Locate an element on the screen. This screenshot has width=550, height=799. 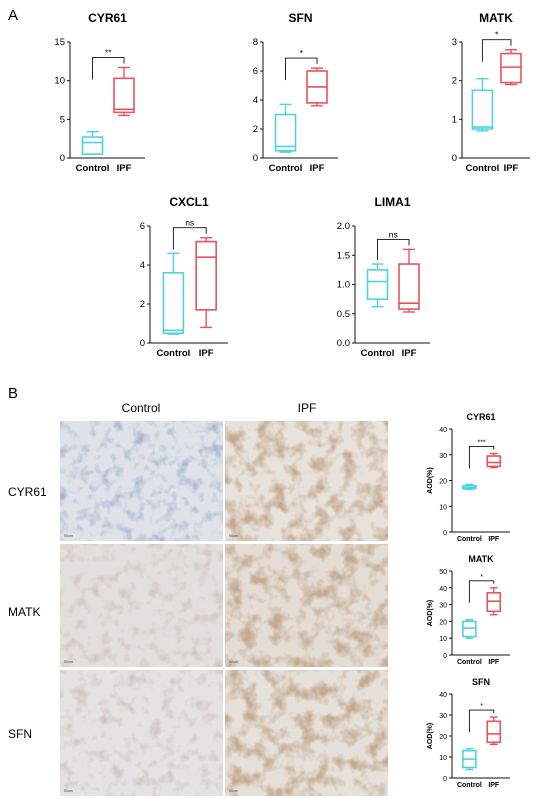
chart-matk-6: MATK 0 10 20 30 40 50 AOD(%) Control IPF * is located at coordinates (468, 610).